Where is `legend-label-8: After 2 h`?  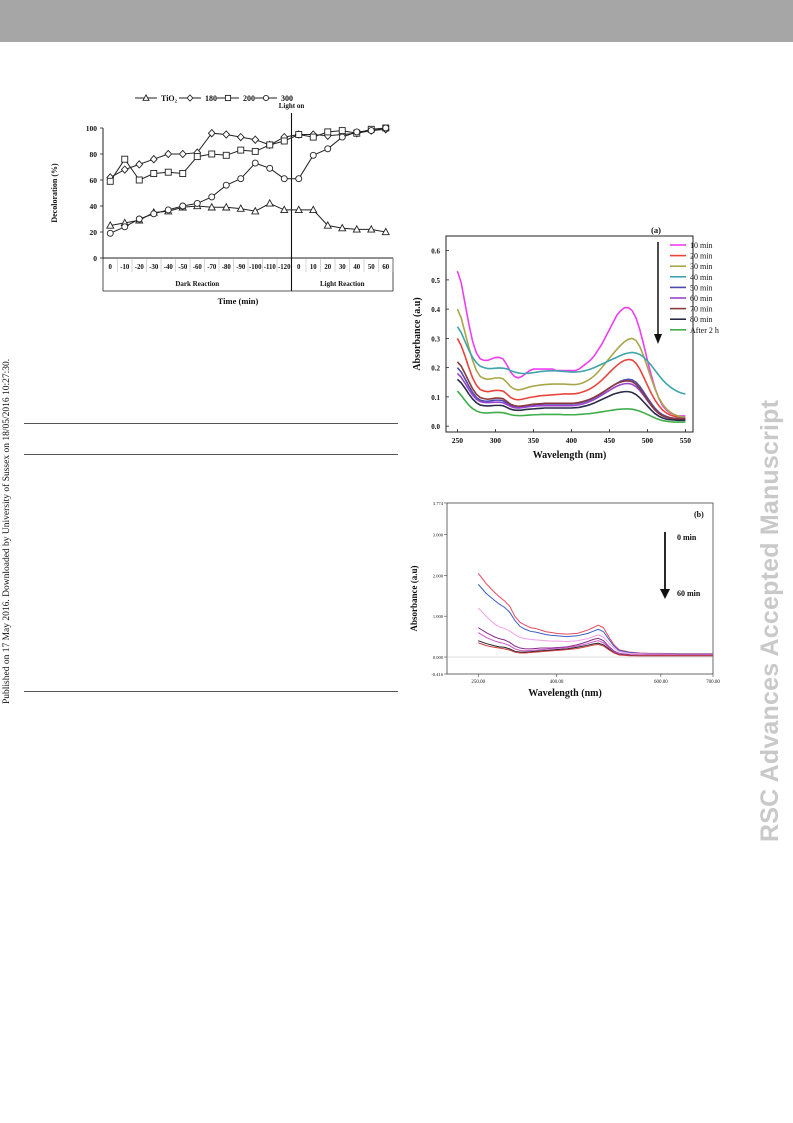 legend-label-8: After 2 h is located at coordinates (704, 330).